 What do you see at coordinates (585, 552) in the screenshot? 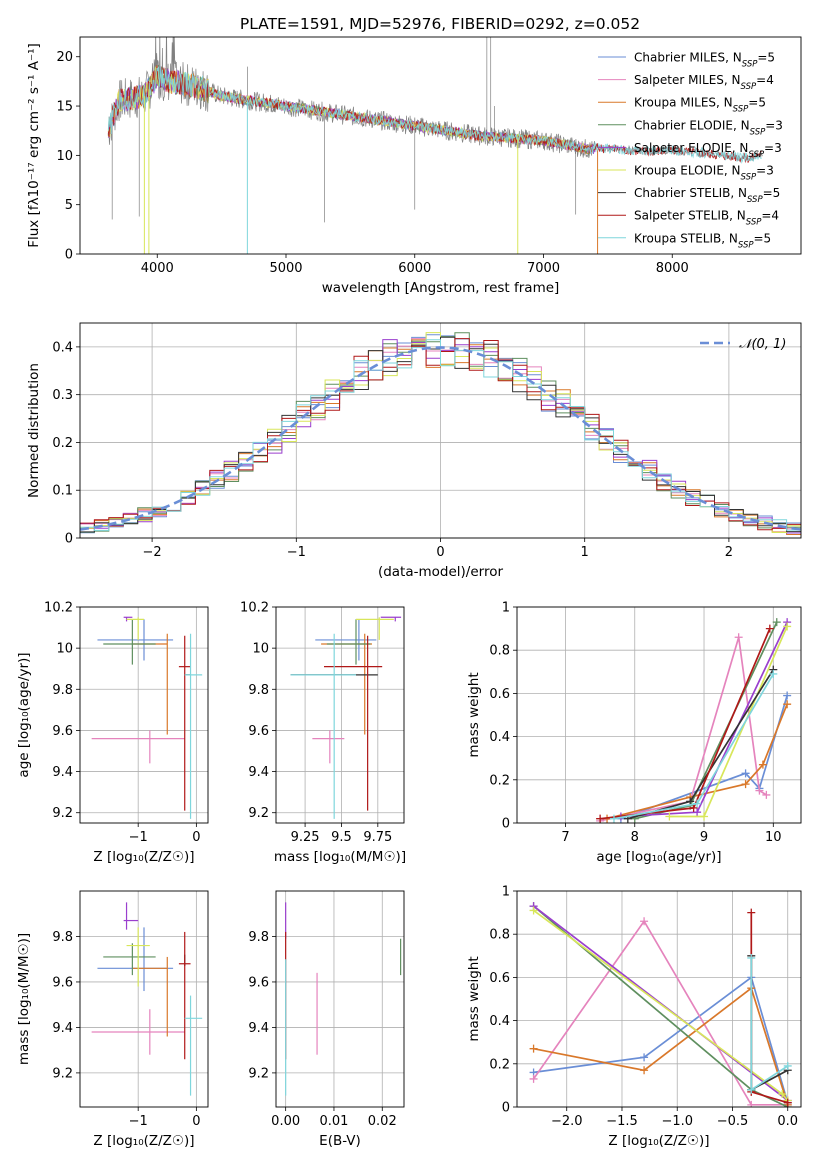
I see `x-tick-label: 1` at bounding box center [585, 552].